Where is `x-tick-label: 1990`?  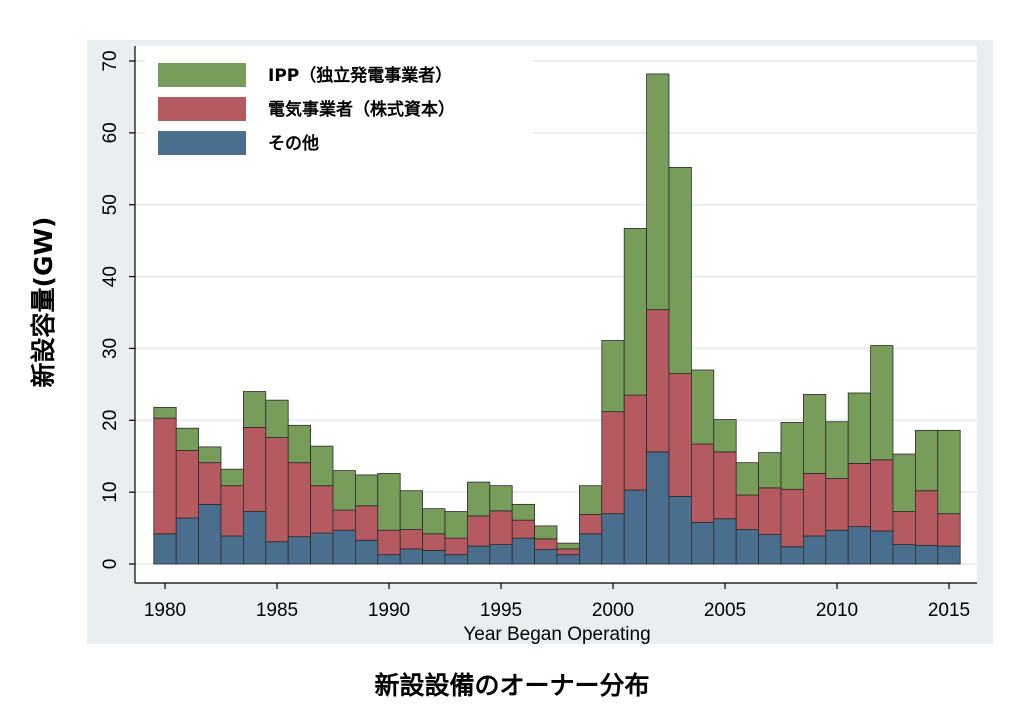 x-tick-label: 1990 is located at coordinates (389, 610).